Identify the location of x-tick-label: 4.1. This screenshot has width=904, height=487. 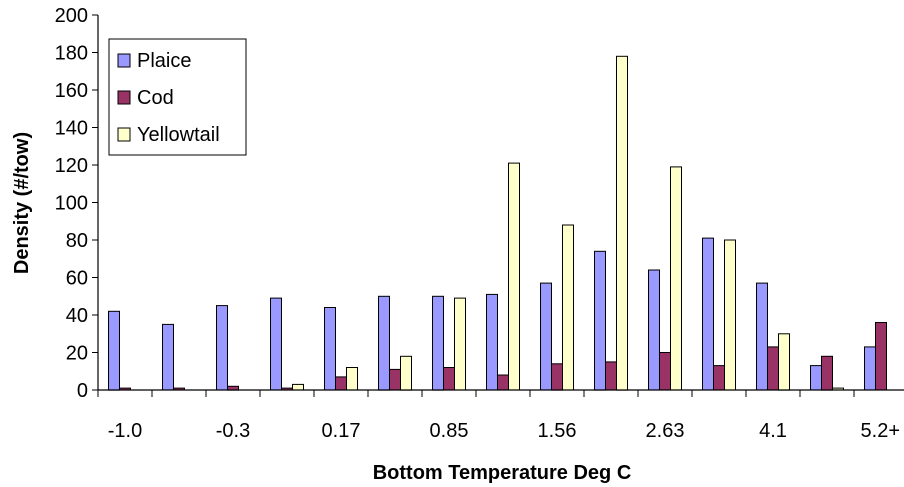
(773, 431).